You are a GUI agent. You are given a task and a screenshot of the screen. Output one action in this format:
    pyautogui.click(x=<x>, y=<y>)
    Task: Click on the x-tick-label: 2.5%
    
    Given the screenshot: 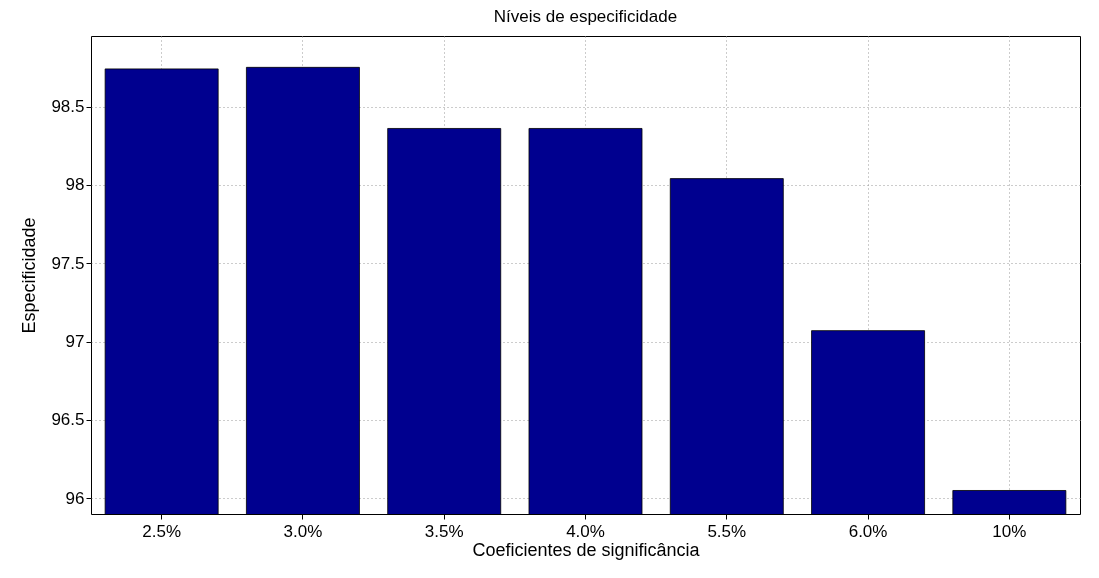 What is the action you would take?
    pyautogui.click(x=162, y=531)
    